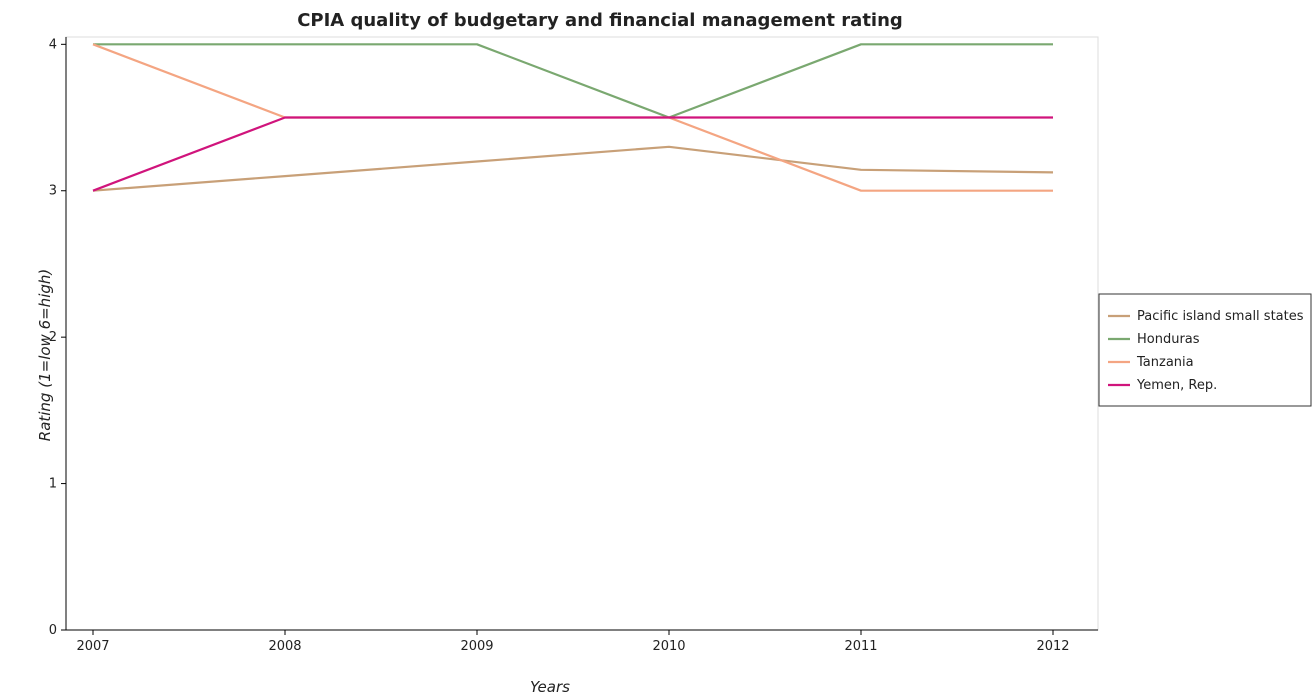  I want to click on x-tick-label: 2010, so click(668, 646).